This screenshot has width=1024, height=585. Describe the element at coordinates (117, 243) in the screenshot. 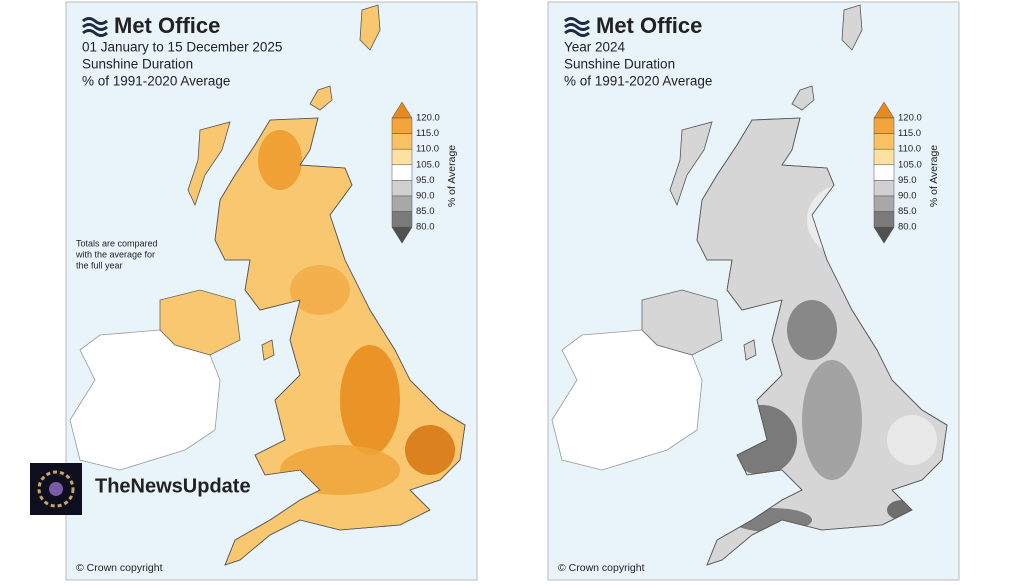

I see `note-line: Totals are compared` at that location.